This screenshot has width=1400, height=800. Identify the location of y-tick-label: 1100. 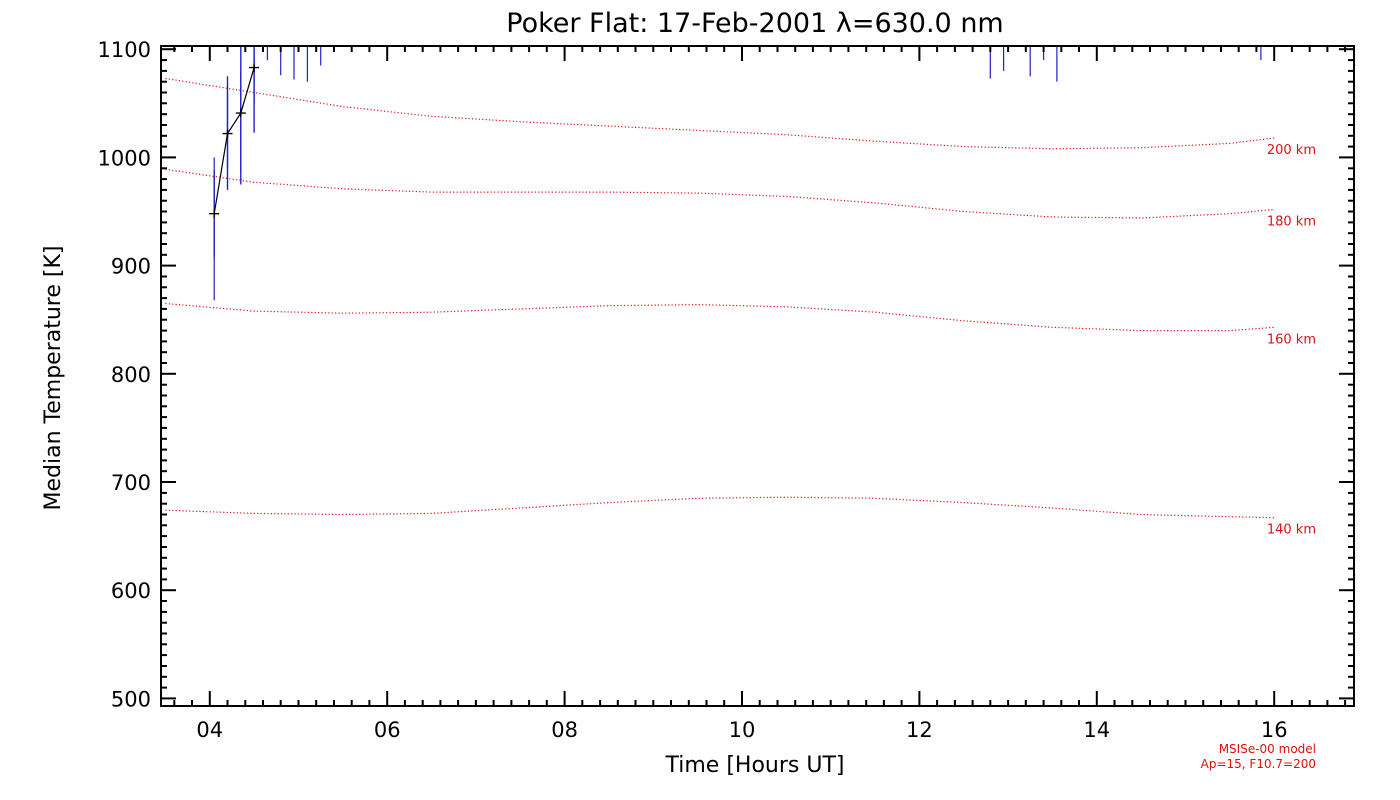
(124, 50).